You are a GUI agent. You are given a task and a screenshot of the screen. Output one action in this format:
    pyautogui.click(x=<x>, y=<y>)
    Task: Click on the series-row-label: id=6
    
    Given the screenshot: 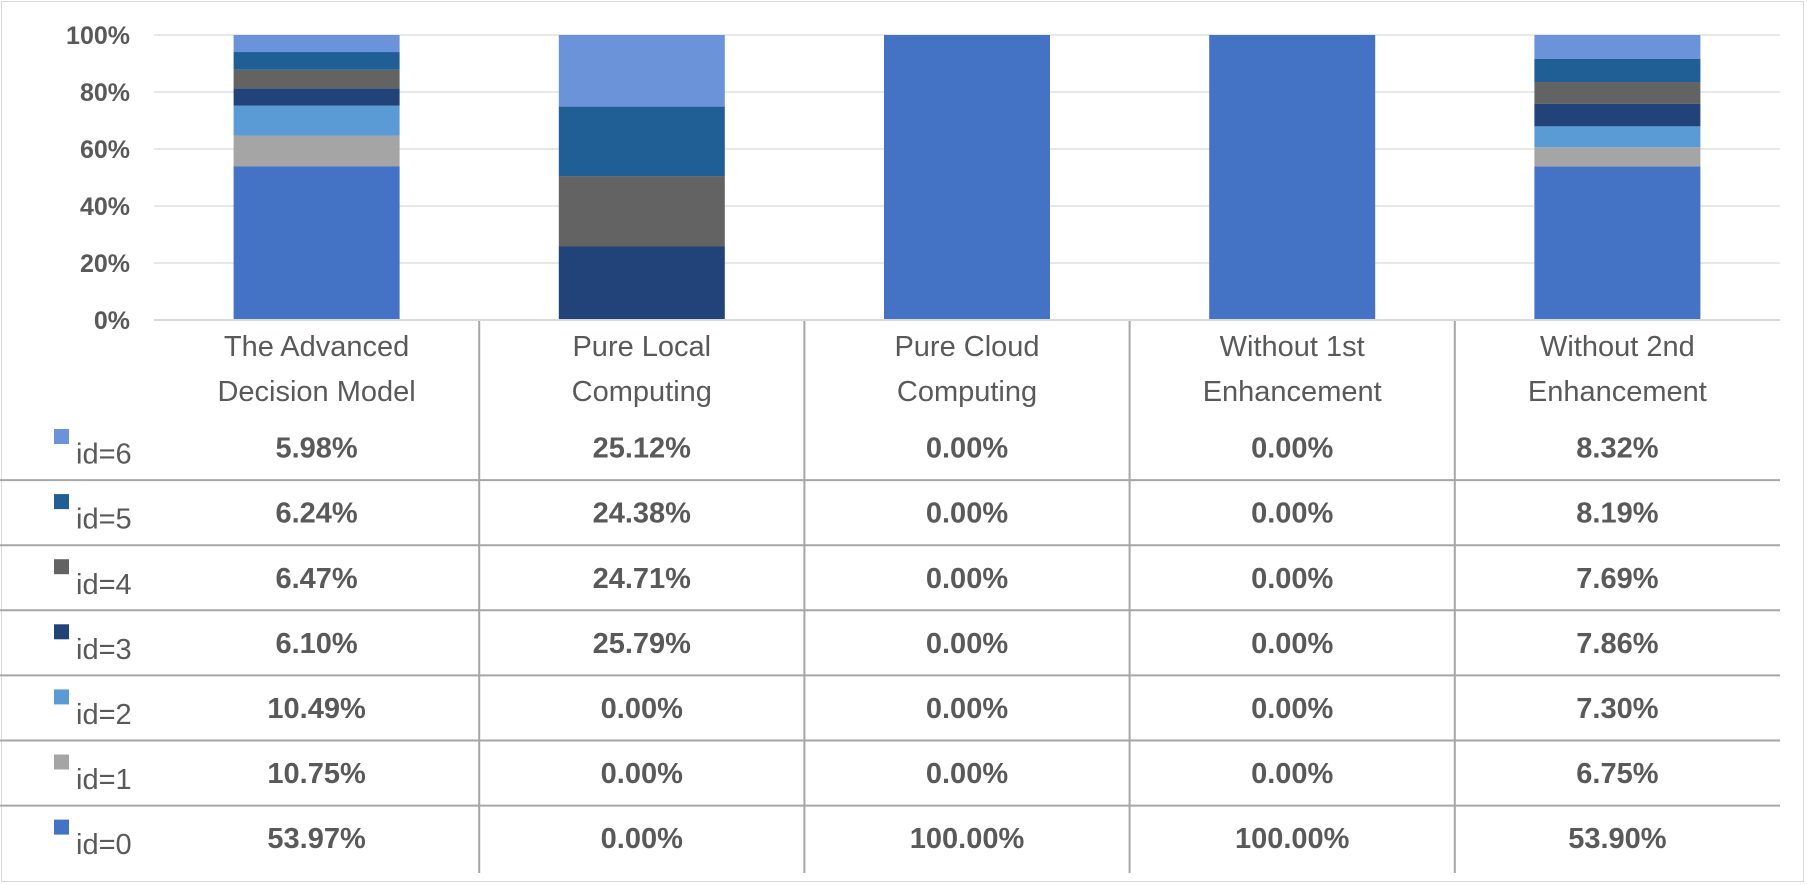 What is the action you would take?
    pyautogui.click(x=104, y=455)
    